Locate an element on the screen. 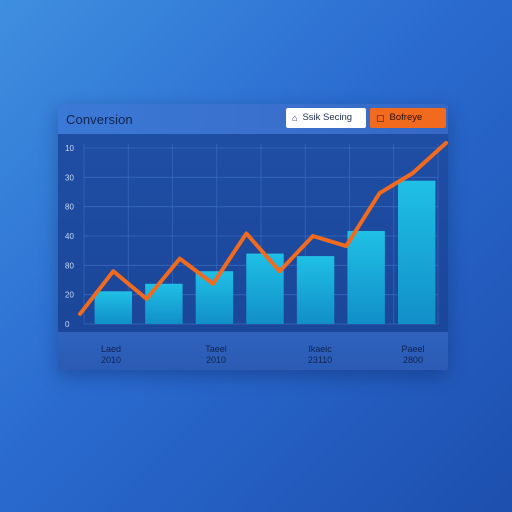 This screenshot has height=512, width=512. x-tick-label: Ikaeic 23110 is located at coordinates (320, 355).